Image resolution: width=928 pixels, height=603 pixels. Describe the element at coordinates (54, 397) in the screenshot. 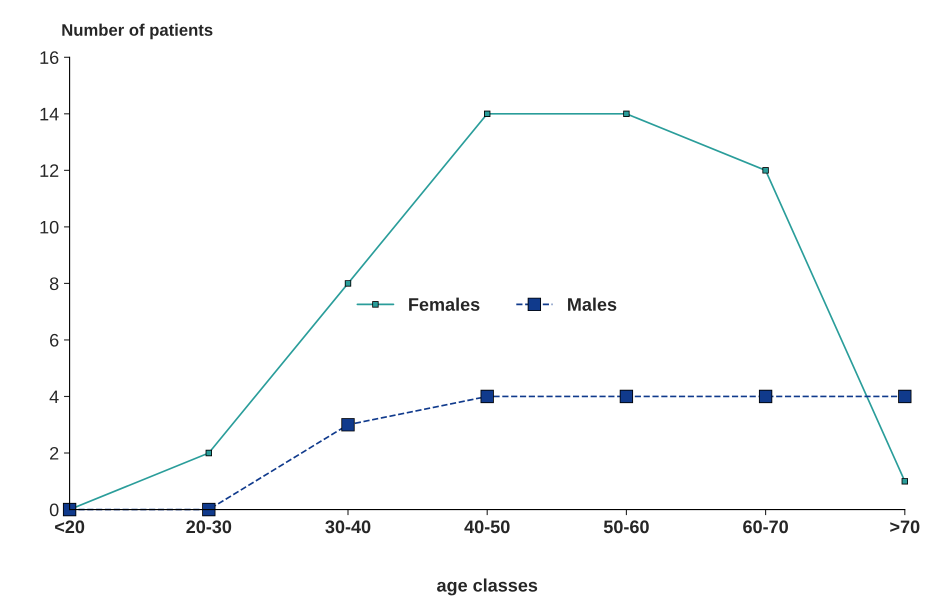

I see `y-tick-label: 4` at that location.